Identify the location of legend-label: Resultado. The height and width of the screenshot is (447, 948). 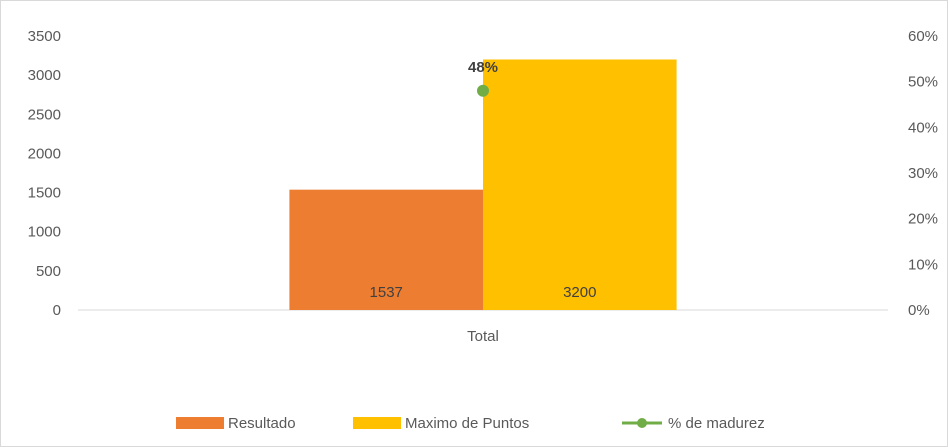
(262, 423).